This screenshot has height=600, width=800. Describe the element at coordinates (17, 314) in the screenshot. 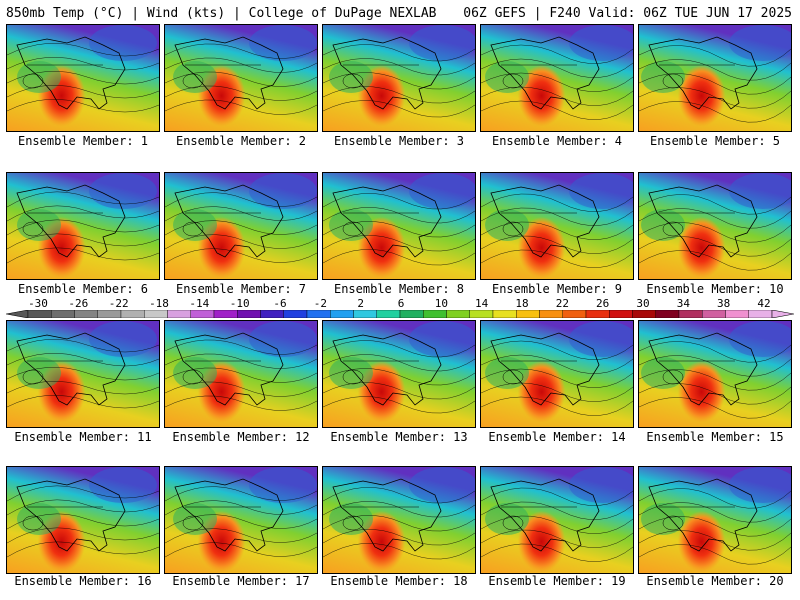

I see `colorbar-low-arrow` at that location.